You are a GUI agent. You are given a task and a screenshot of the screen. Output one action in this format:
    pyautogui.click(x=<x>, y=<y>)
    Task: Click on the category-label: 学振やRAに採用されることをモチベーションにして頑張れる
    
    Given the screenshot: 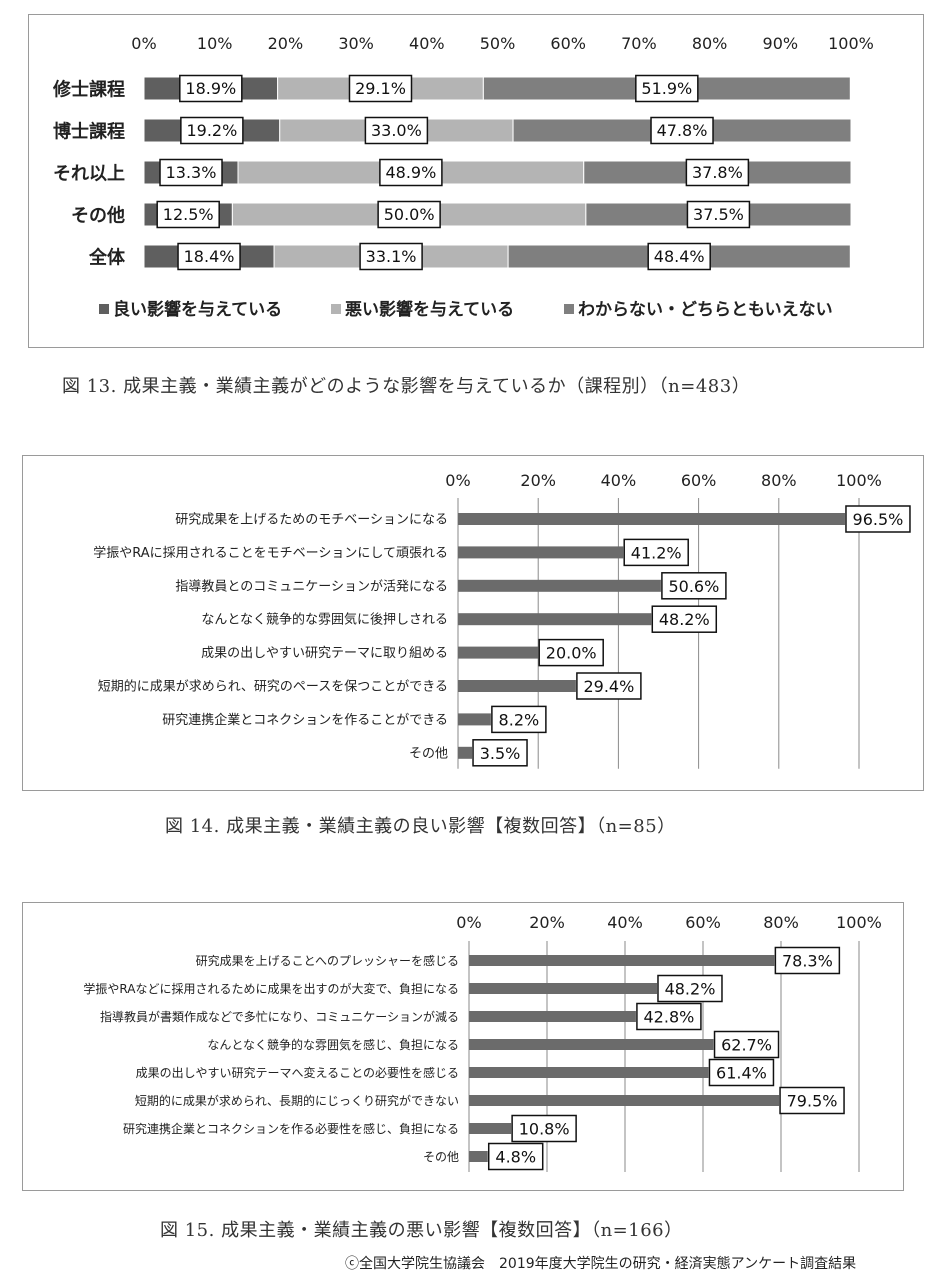 What is the action you would take?
    pyautogui.click(x=270, y=553)
    